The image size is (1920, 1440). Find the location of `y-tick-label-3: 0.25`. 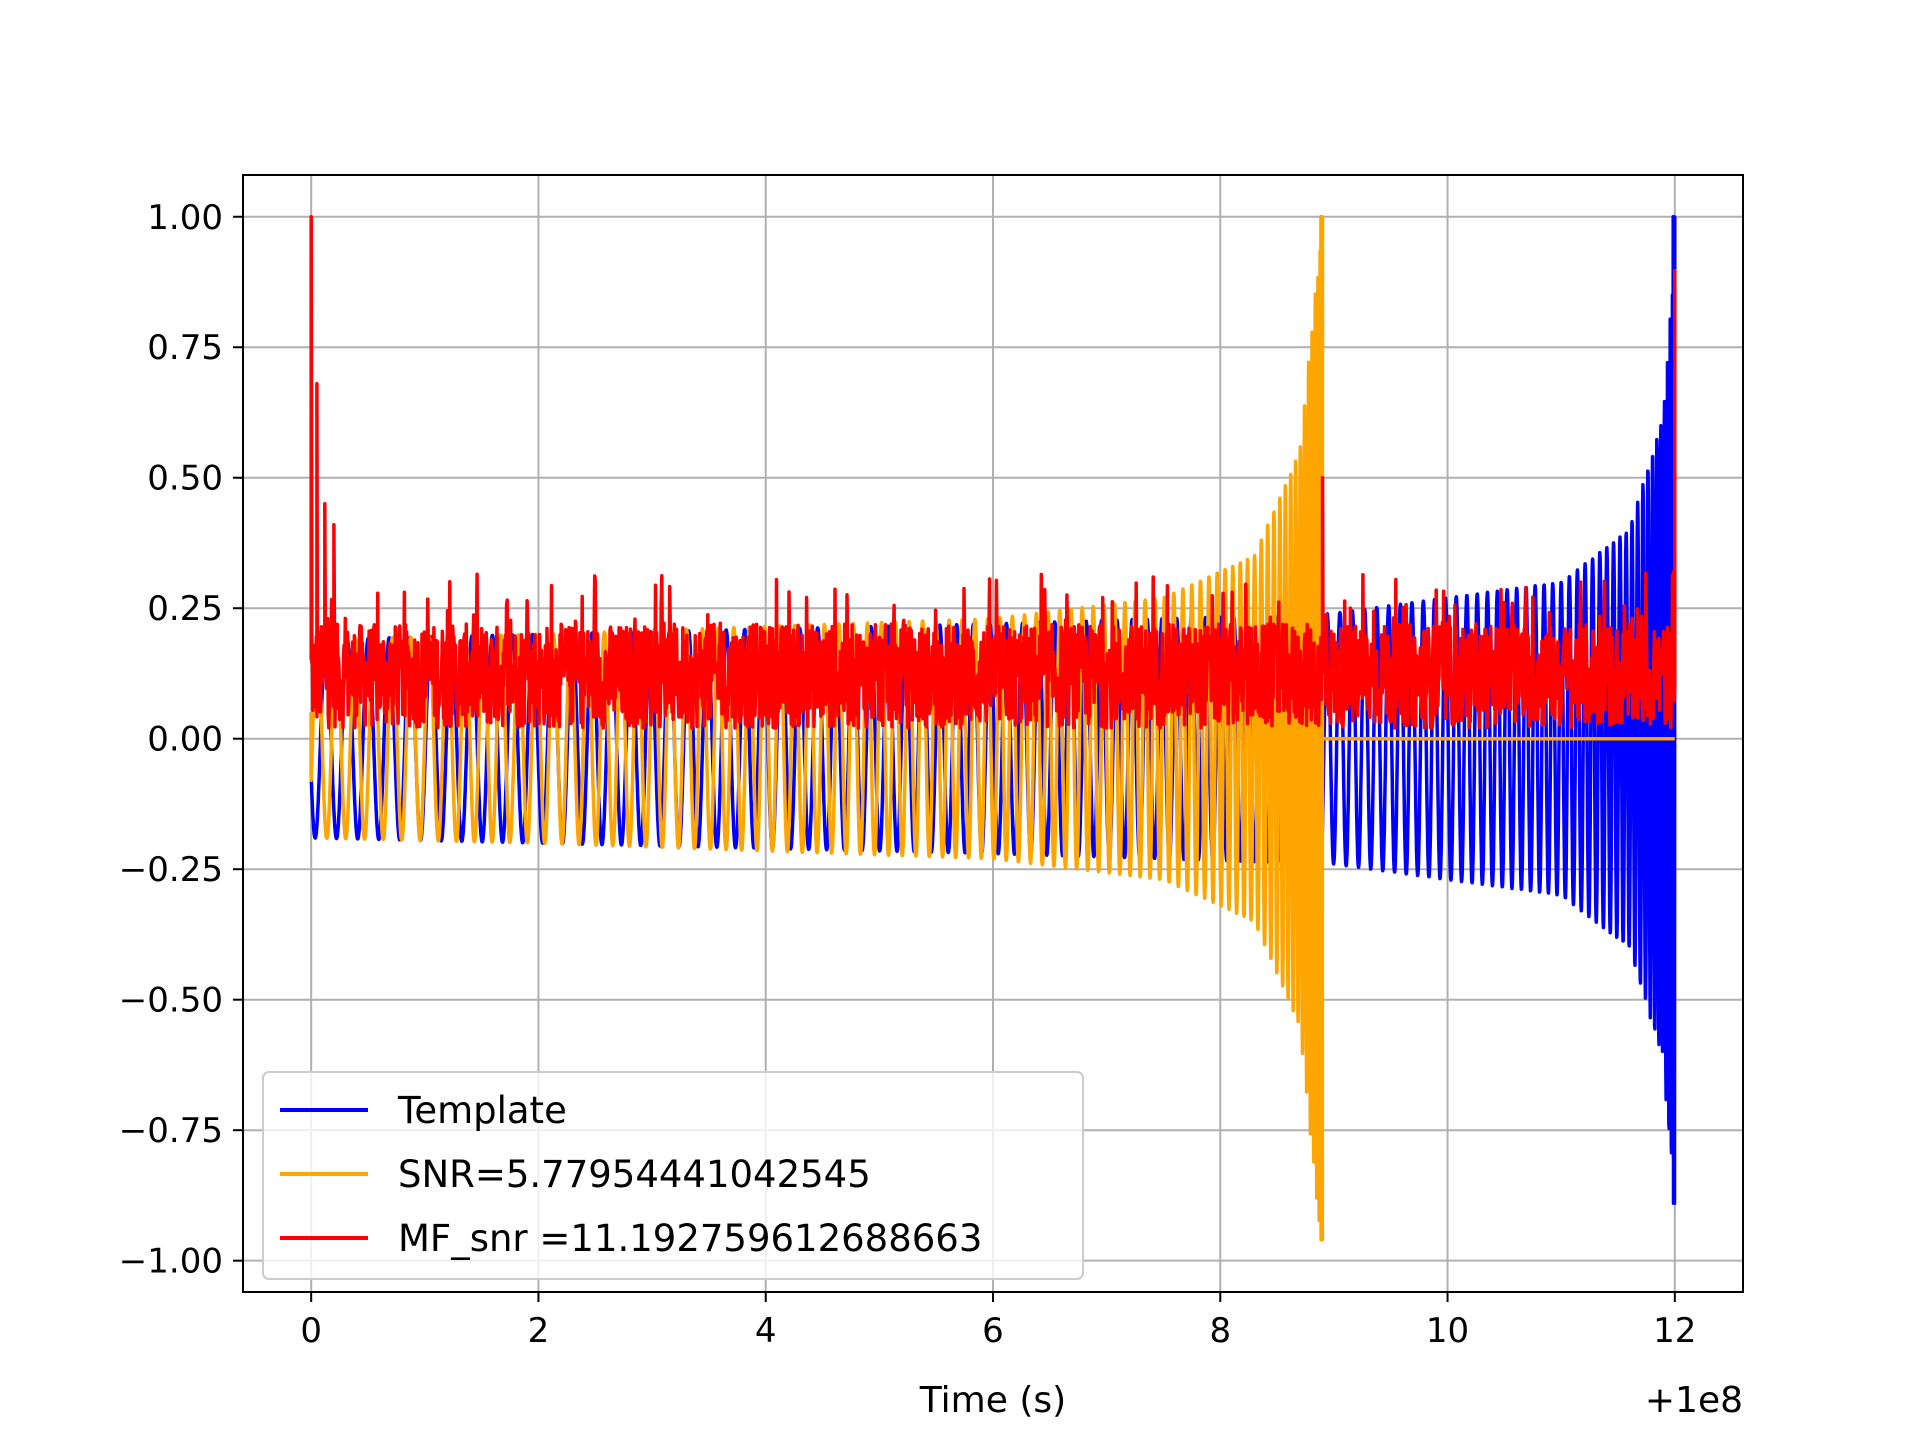

y-tick-label-3: 0.25 is located at coordinates (185, 609).